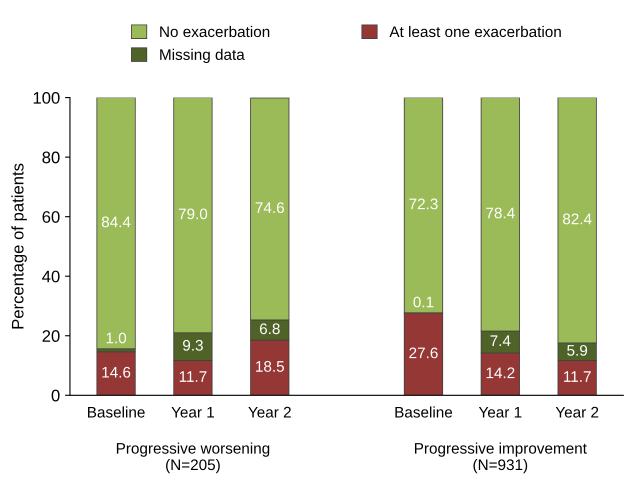 The image size is (636, 488). I want to click on data-label: 84.4, so click(116, 222).